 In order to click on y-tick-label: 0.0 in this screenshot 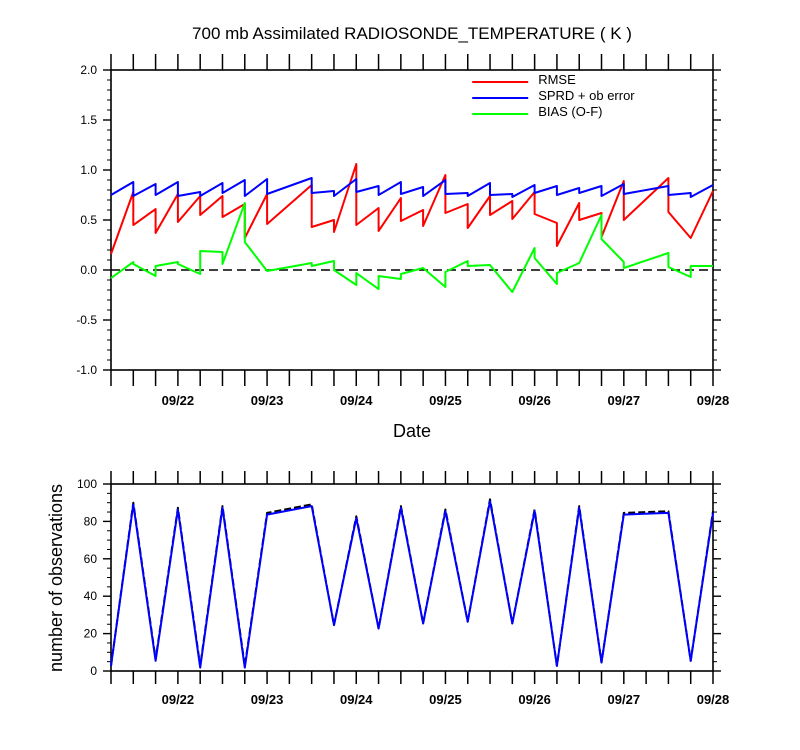, I will do `click(88, 270)`.